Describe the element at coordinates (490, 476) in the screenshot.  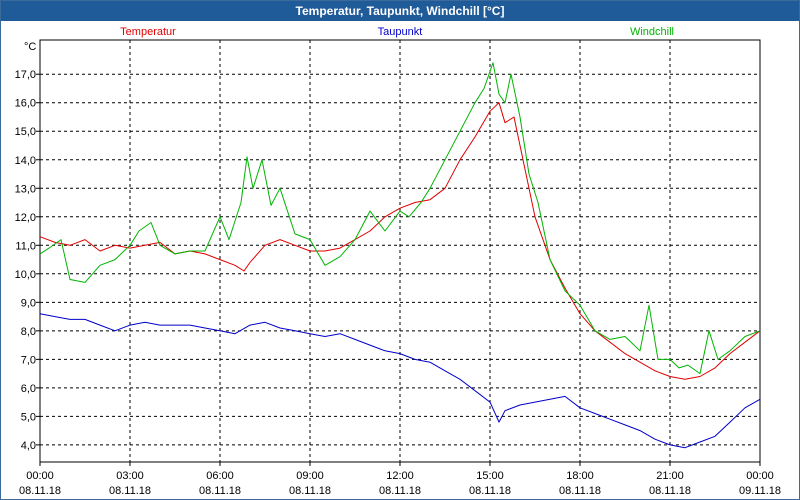
I see `x-tick-time: 15:00` at that location.